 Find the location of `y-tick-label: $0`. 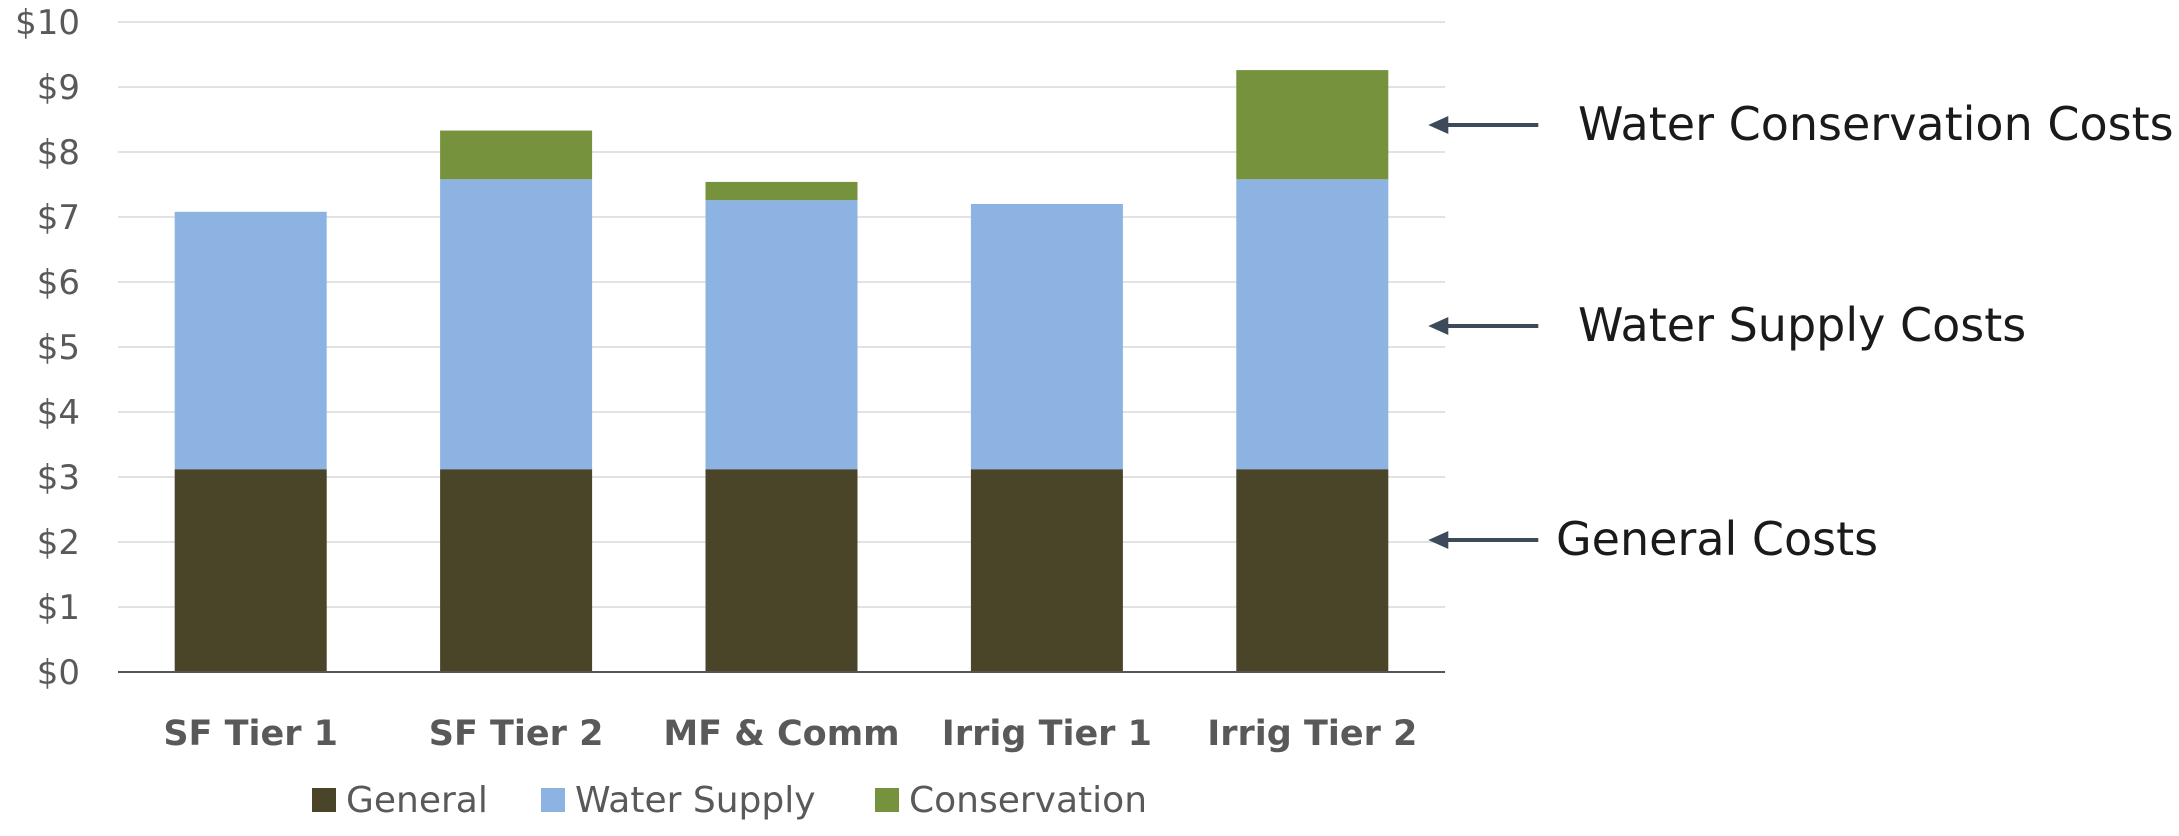

y-tick-label: $0 is located at coordinates (58, 673).